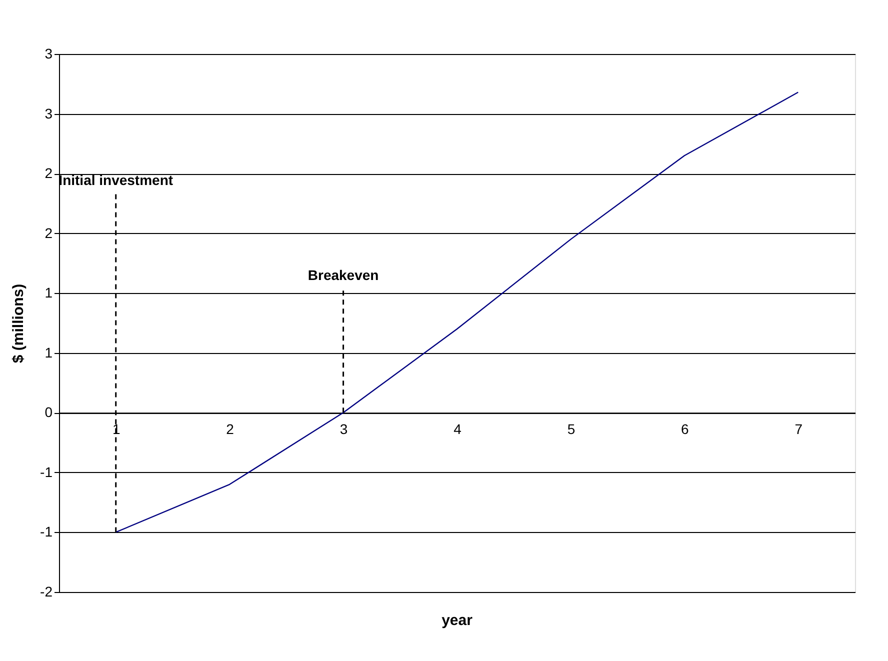 This screenshot has height=661, width=888. Describe the element at coordinates (343, 275) in the screenshot. I see `annotation: Breakeven` at that location.